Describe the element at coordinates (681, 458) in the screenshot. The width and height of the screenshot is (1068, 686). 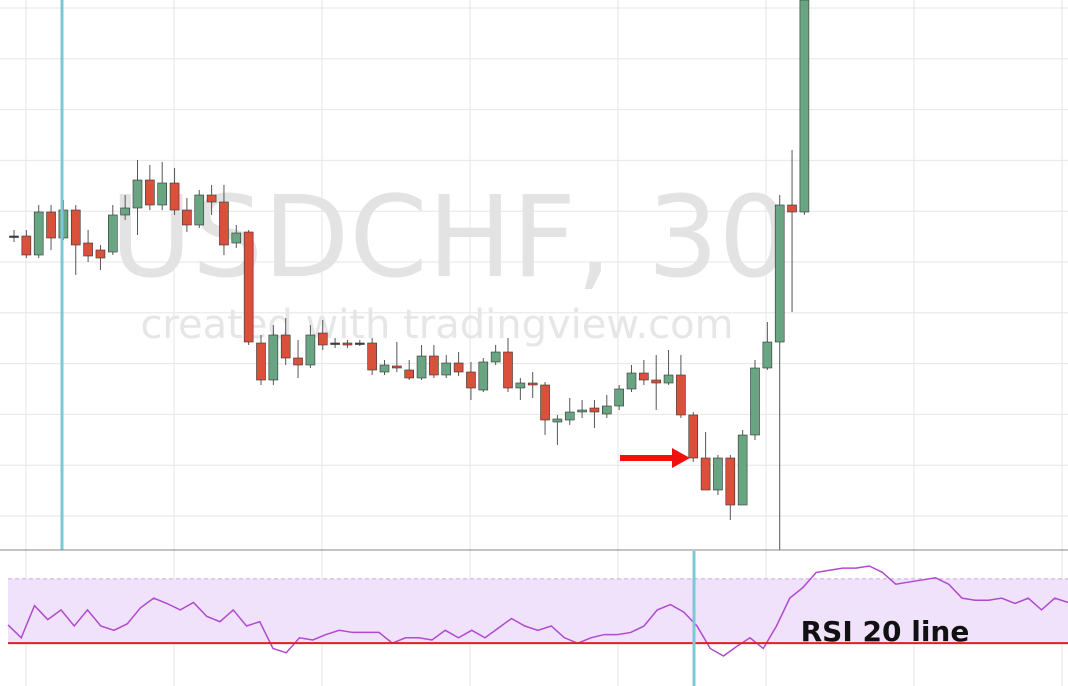
I see `arrow-head` at that location.